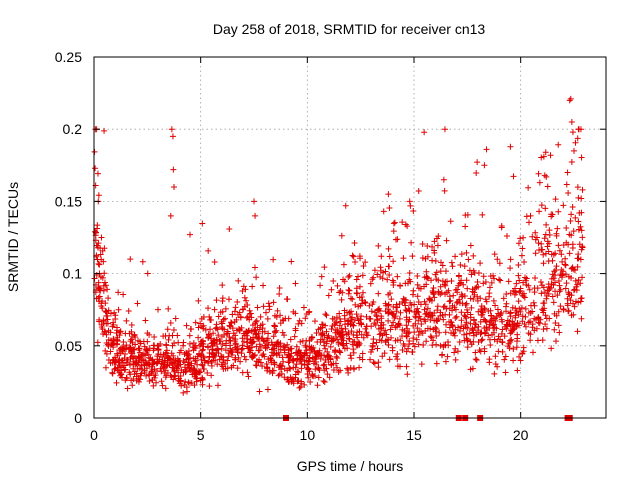 This screenshot has width=640, height=480. I want to click on y-axis-label: SRMTID / TECUs, so click(13, 237).